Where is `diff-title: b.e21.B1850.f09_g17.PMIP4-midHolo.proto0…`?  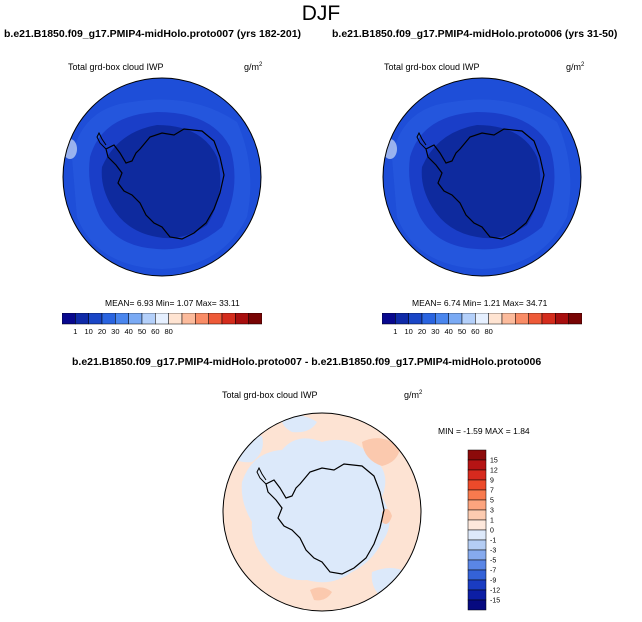 diff-title: b.e21.B1850.f09_g17.PMIP4-midHolo.proto0… is located at coordinates (307, 362).